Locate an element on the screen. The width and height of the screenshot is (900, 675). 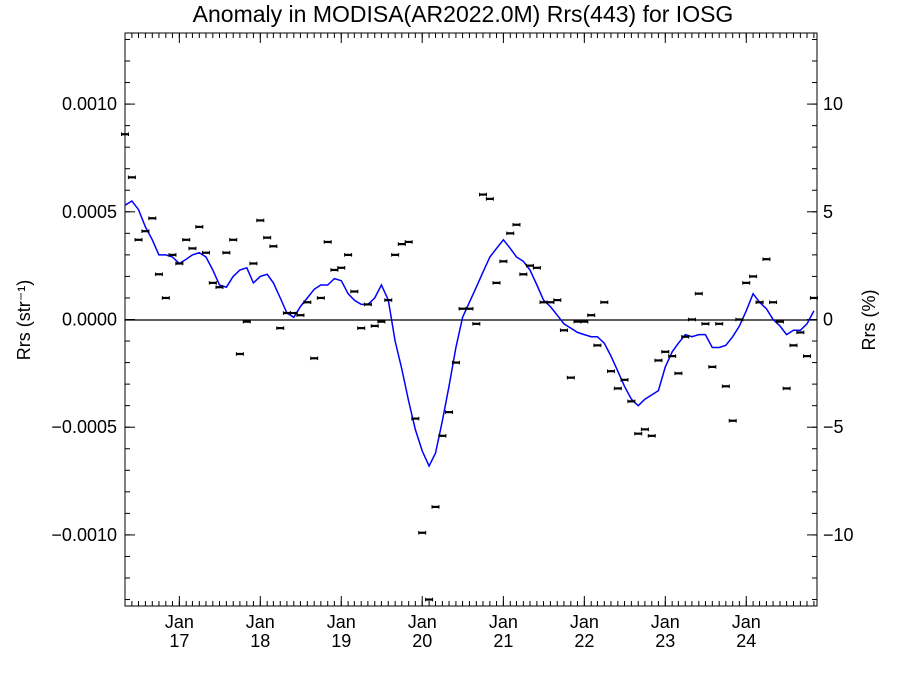
y-tick-label-right: 10 is located at coordinates (833, 104).